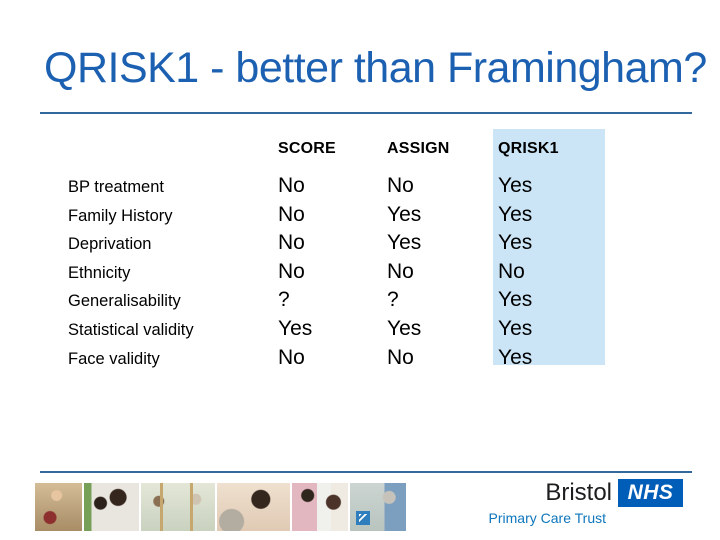 The width and height of the screenshot is (720, 540). I want to click on table-row: Deprivation No Yes Yes, so click(336, 245).